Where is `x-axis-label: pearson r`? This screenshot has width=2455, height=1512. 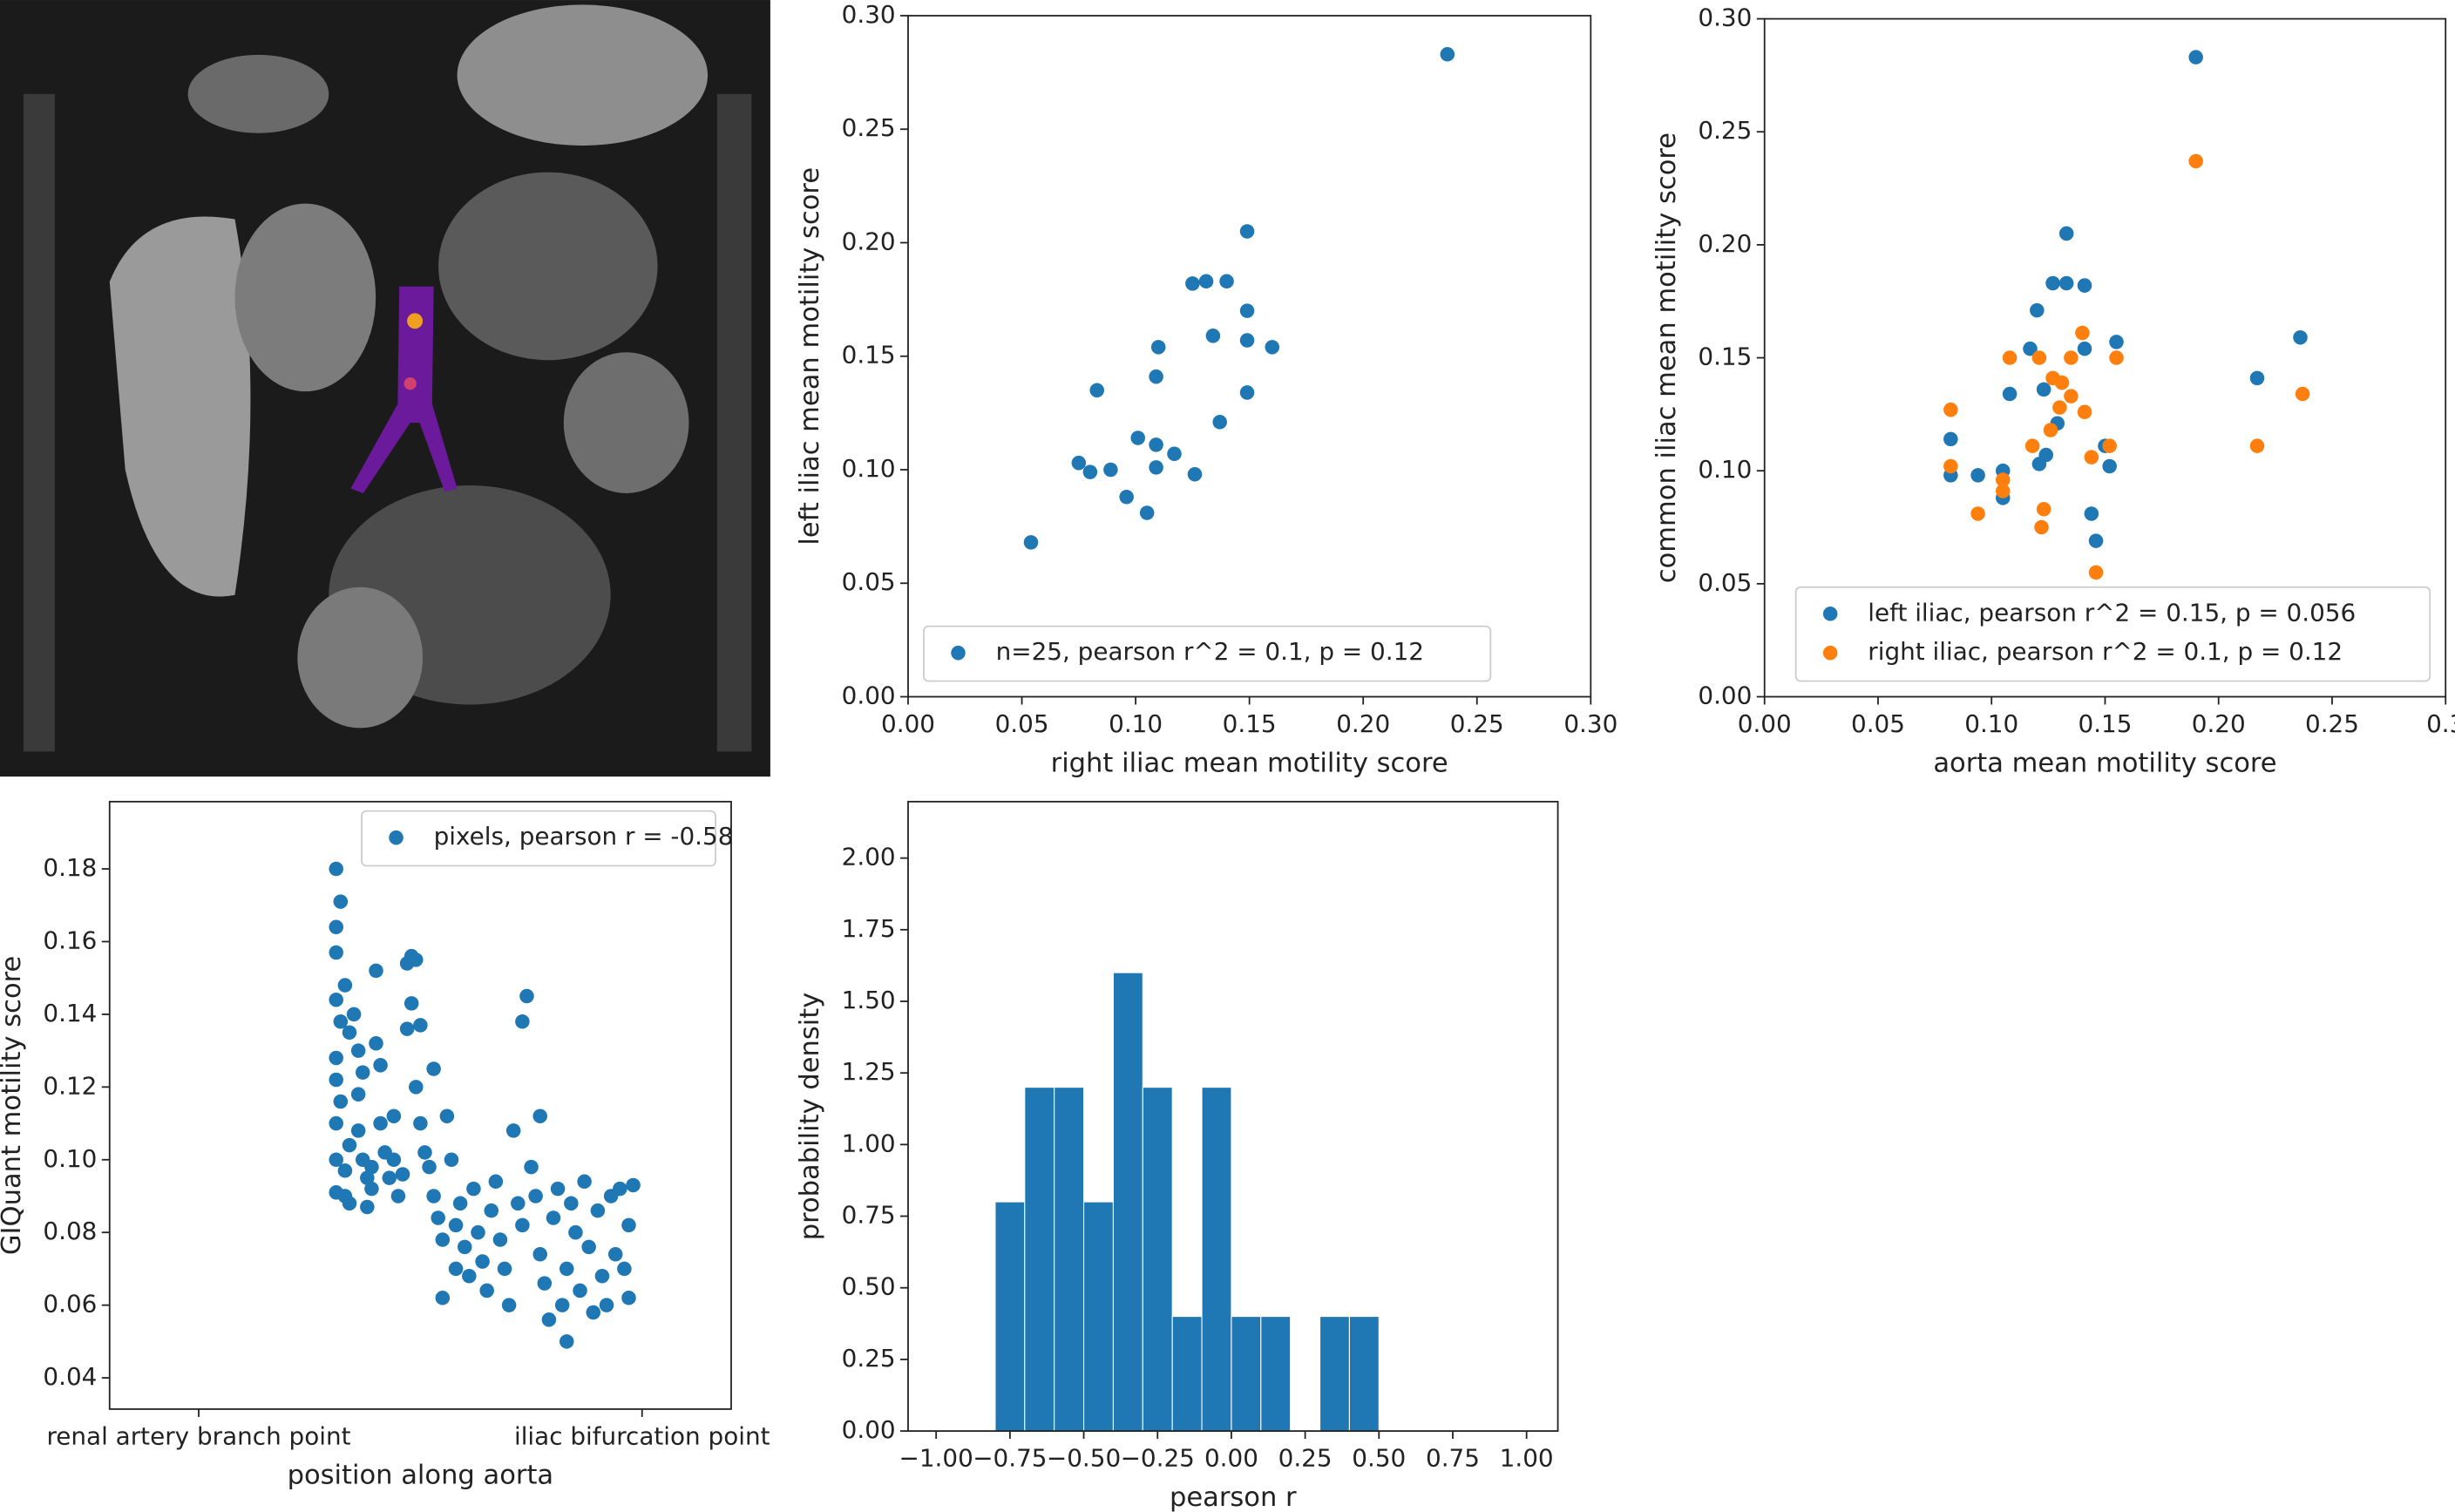 x-axis-label: pearson r is located at coordinates (1233, 1497).